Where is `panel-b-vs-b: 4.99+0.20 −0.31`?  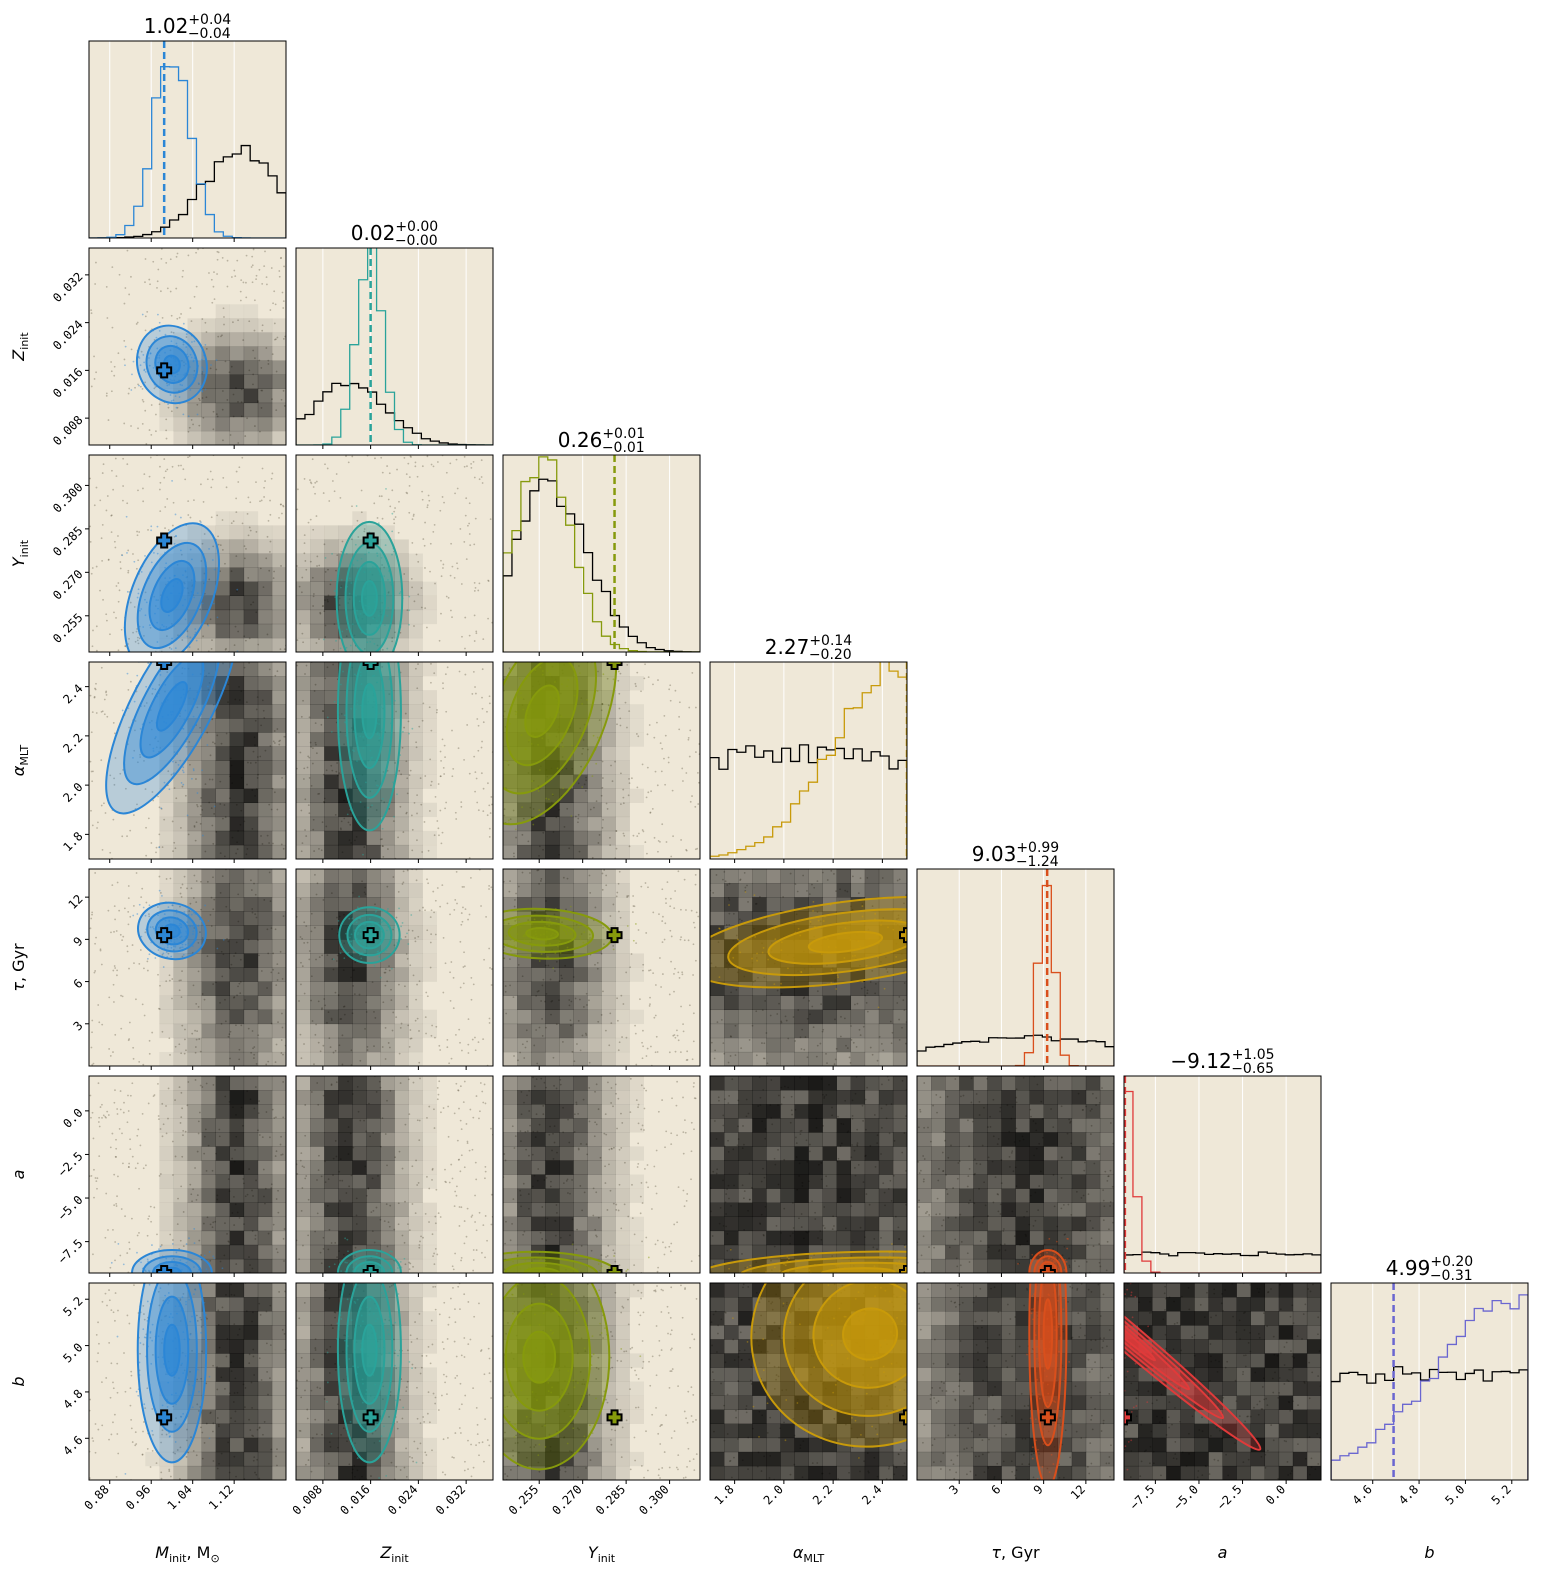 panel-b-vs-b: 4.99+0.20 −0.31 is located at coordinates (1429, 1369).